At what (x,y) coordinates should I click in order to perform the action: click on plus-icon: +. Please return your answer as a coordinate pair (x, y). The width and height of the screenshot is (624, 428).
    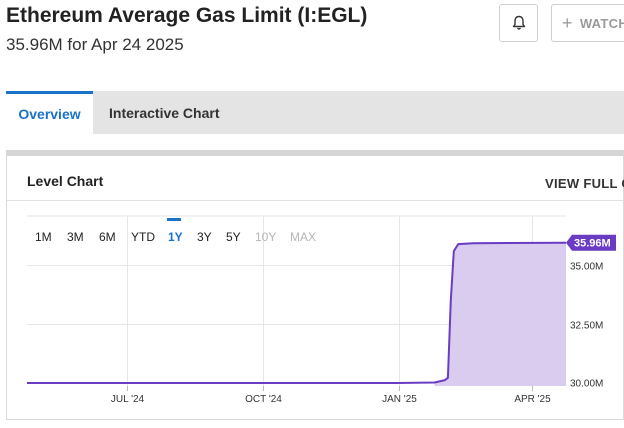
    Looking at the image, I should click on (567, 22).